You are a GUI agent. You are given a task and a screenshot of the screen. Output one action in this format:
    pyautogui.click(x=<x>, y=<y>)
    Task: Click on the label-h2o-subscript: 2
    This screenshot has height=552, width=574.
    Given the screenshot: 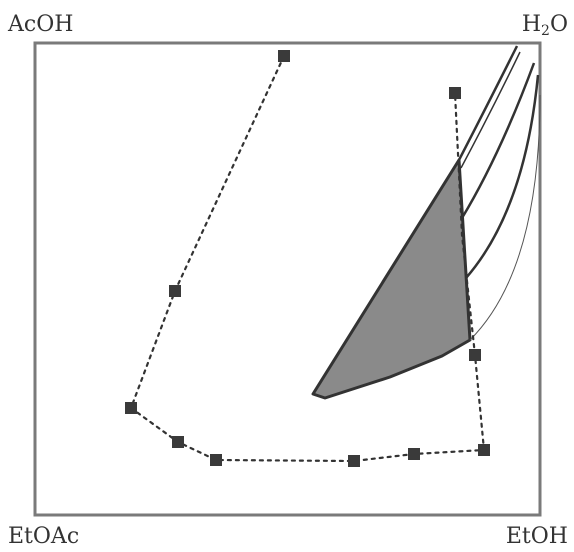 What is the action you would take?
    pyautogui.click(x=545, y=31)
    